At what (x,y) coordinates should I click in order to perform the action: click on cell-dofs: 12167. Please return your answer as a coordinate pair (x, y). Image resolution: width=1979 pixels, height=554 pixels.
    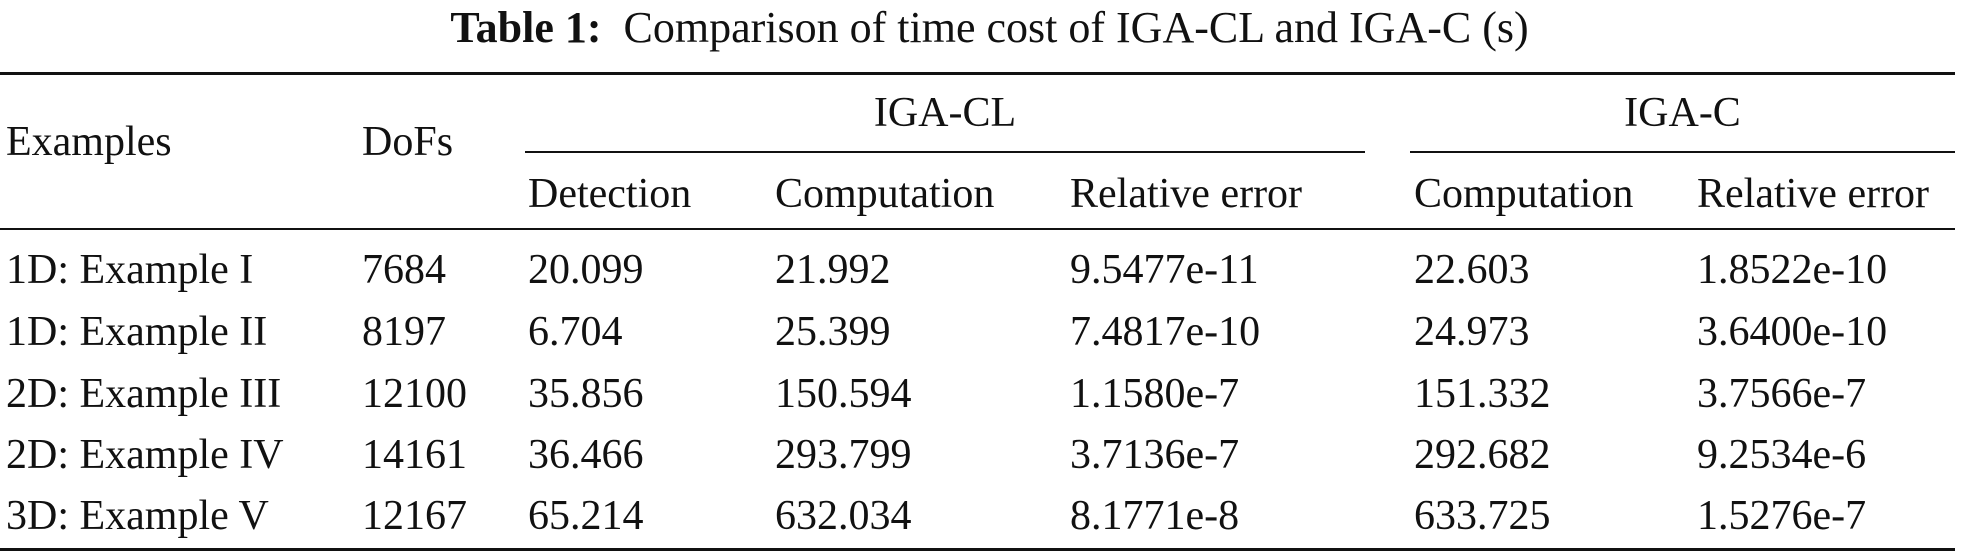
    Looking at the image, I should click on (414, 516).